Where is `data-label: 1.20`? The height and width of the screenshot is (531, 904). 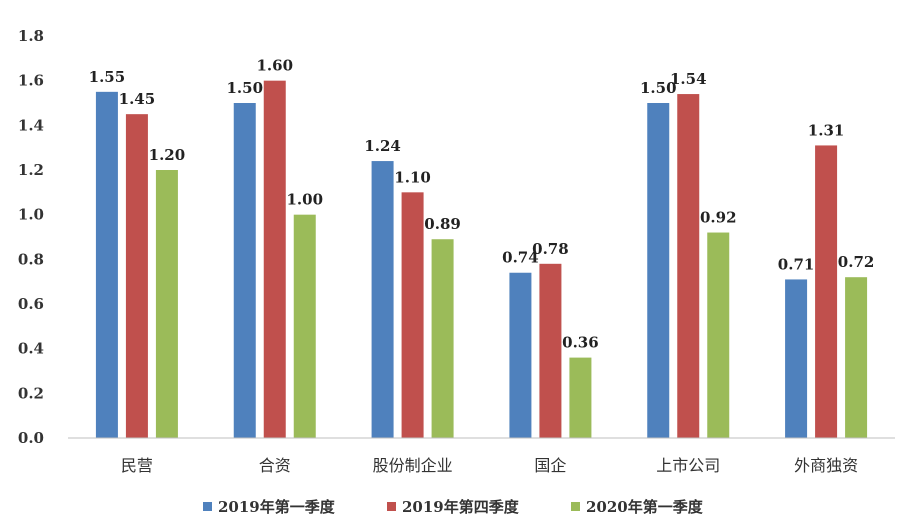
data-label: 1.20 is located at coordinates (167, 155).